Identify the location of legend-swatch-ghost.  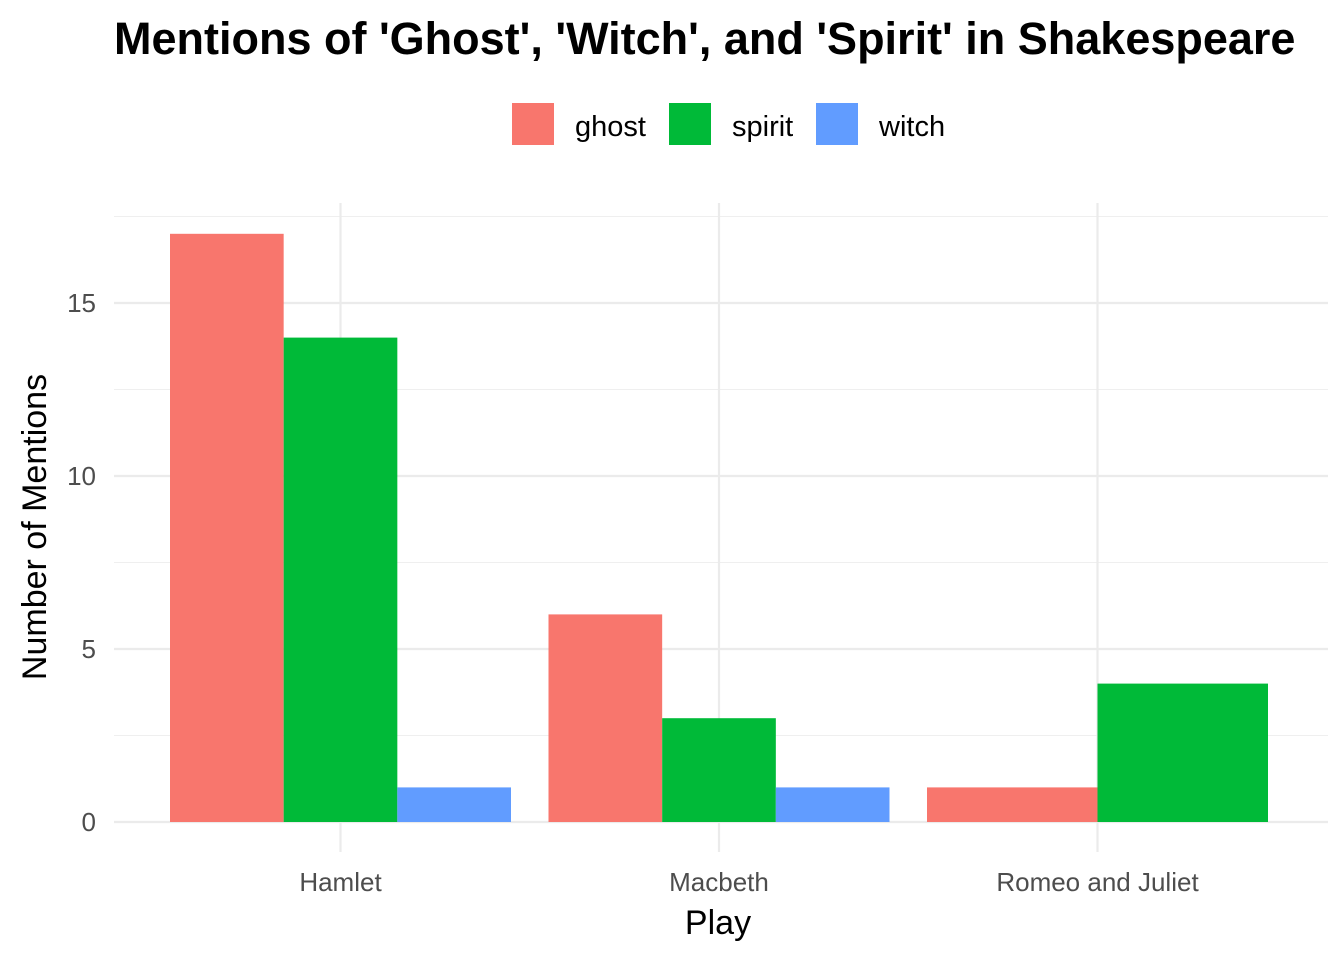
(533, 124).